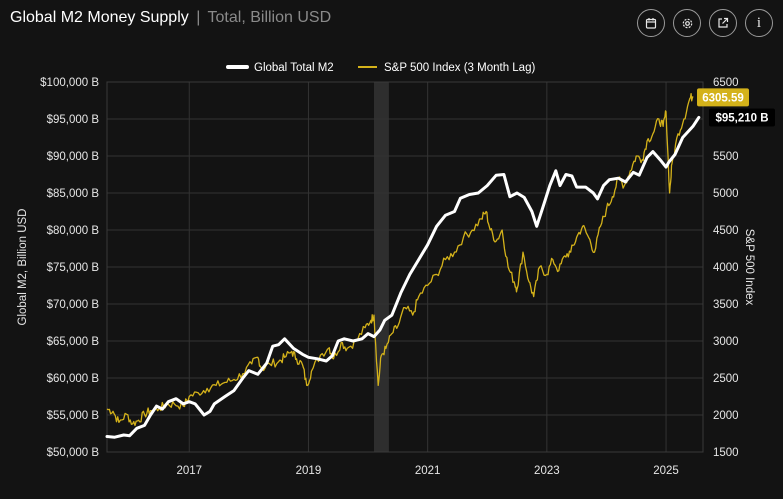 This screenshot has height=499, width=783. I want to click on y2-axis-tick-label: 2000, so click(726, 416).